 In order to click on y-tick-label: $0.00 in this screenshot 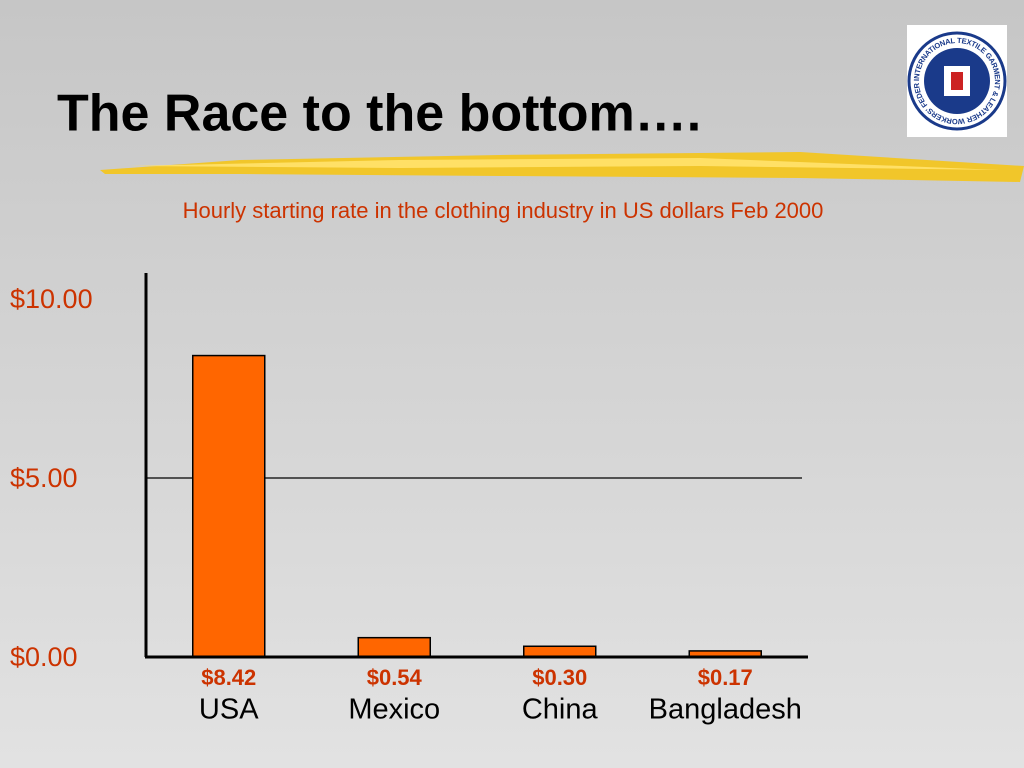, I will do `click(44, 657)`.